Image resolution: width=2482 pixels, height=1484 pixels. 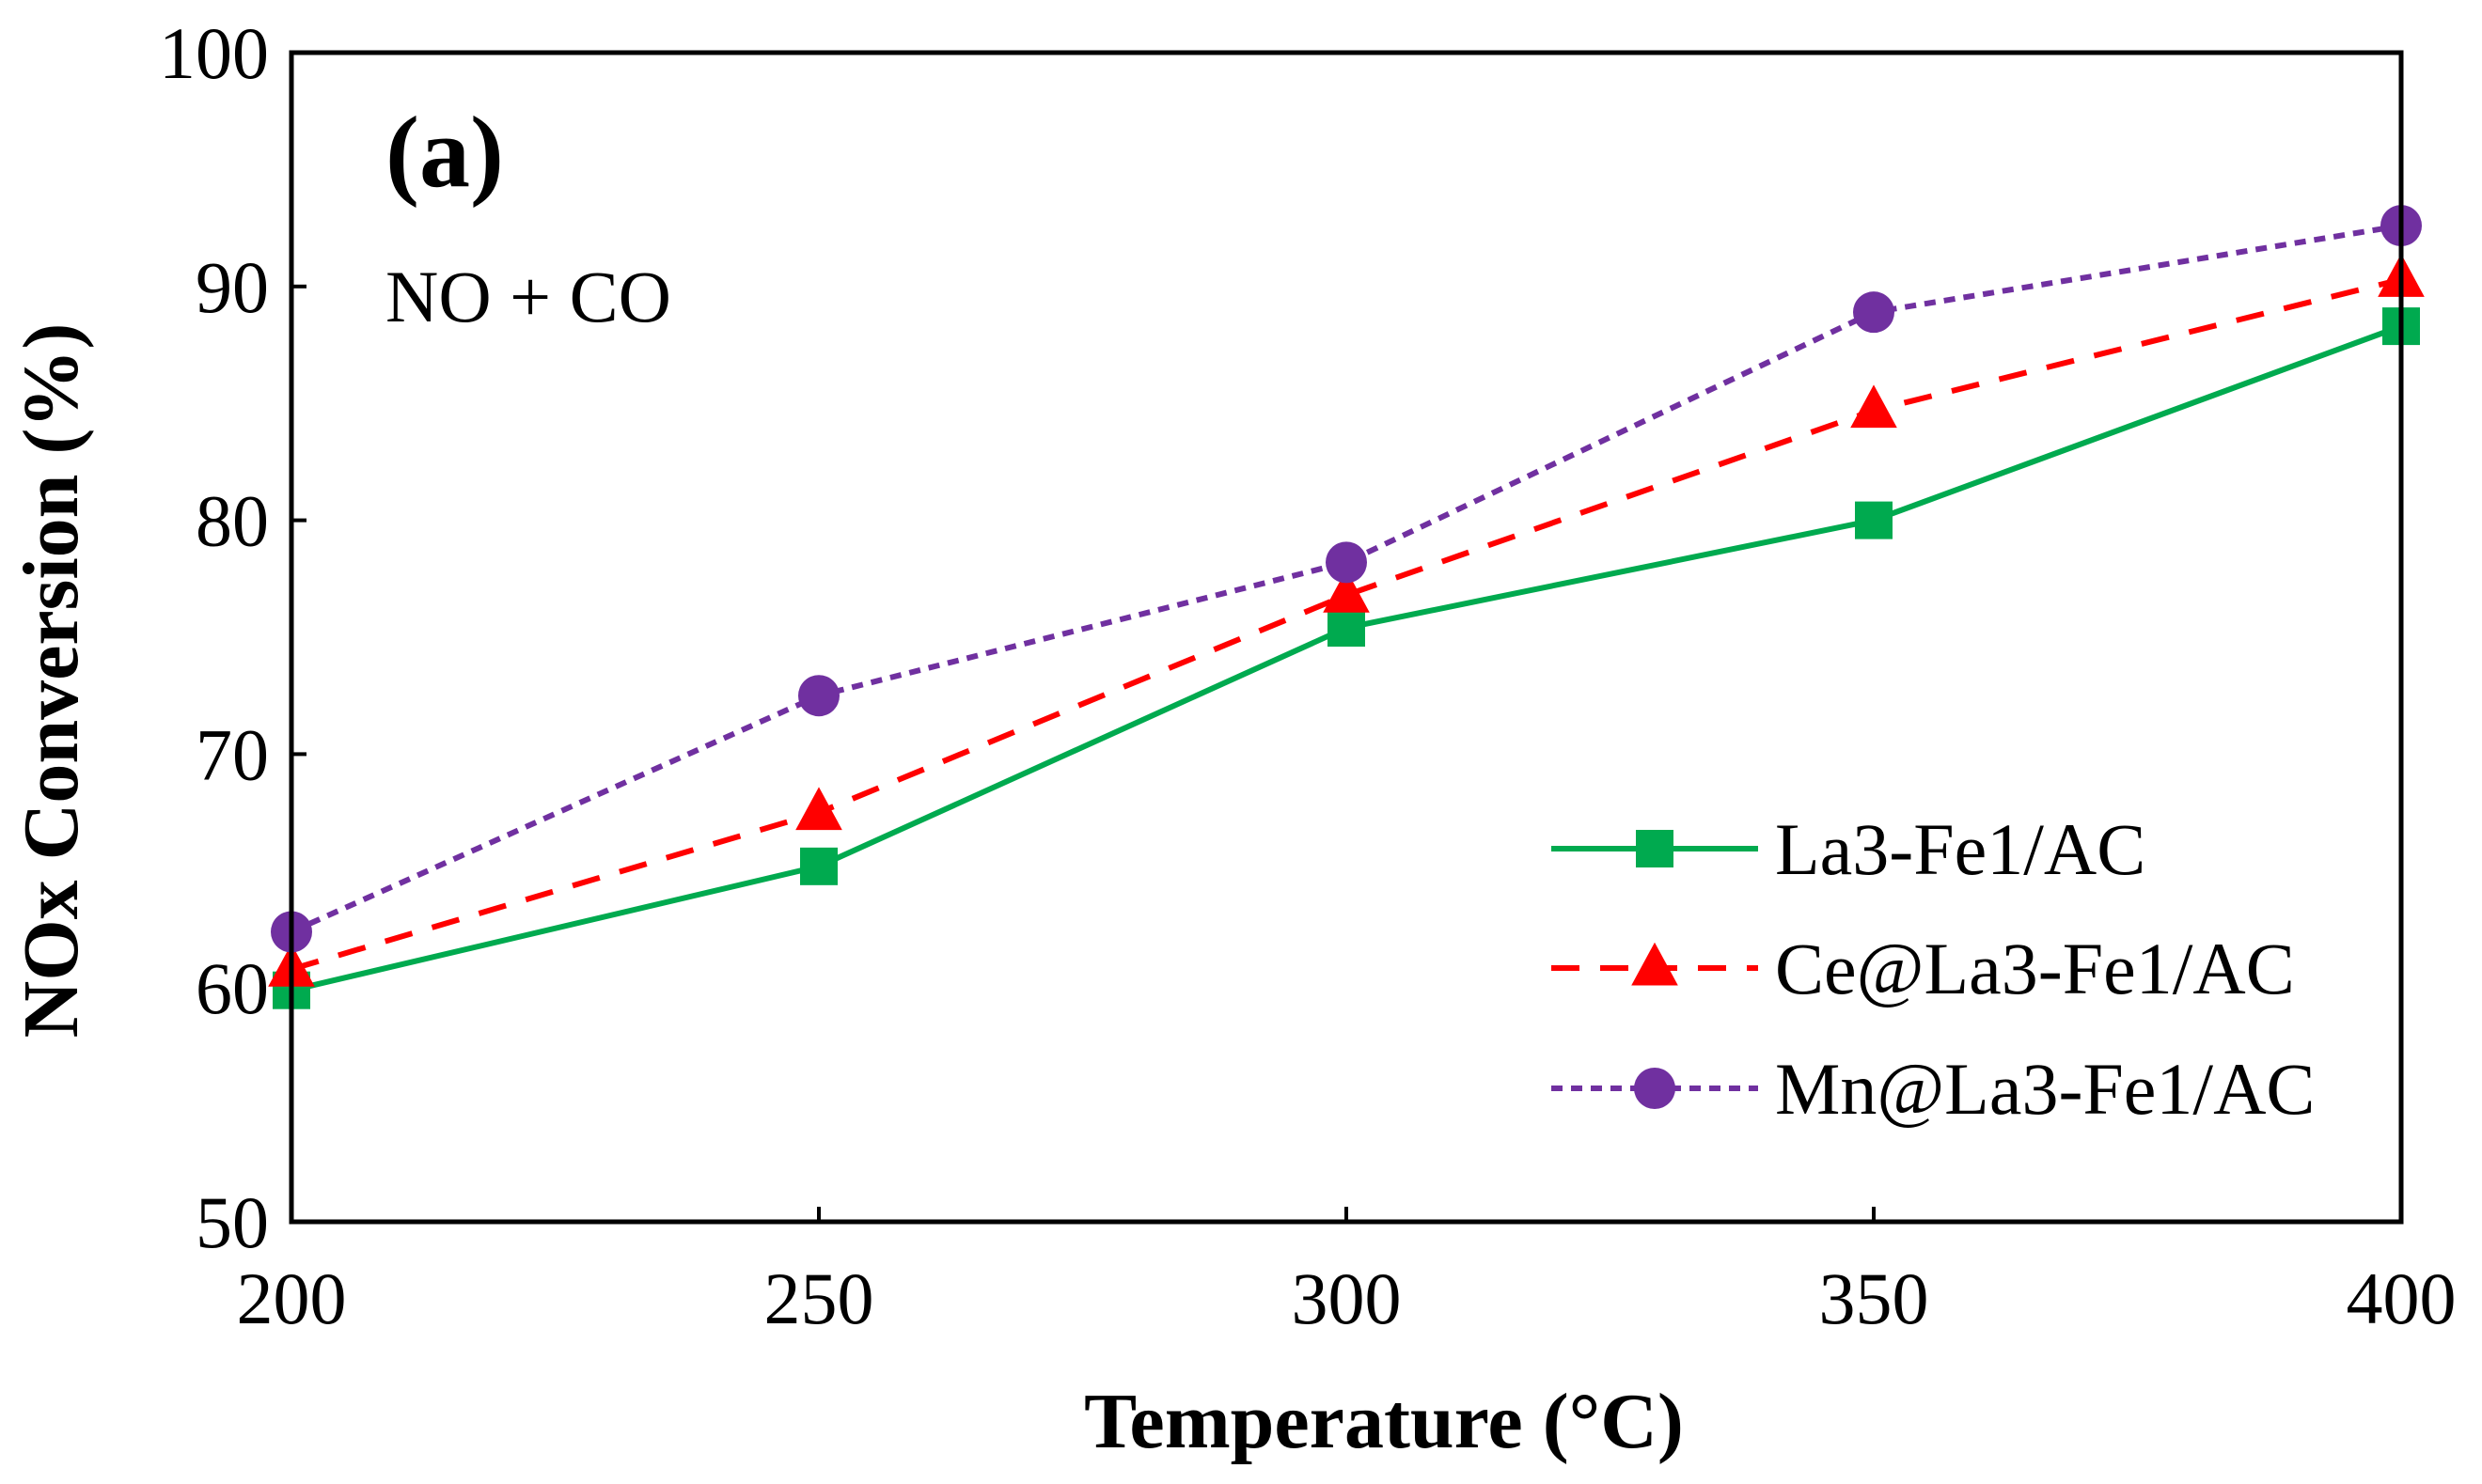 I want to click on x-tick-label: 350, so click(x=1874, y=1298).